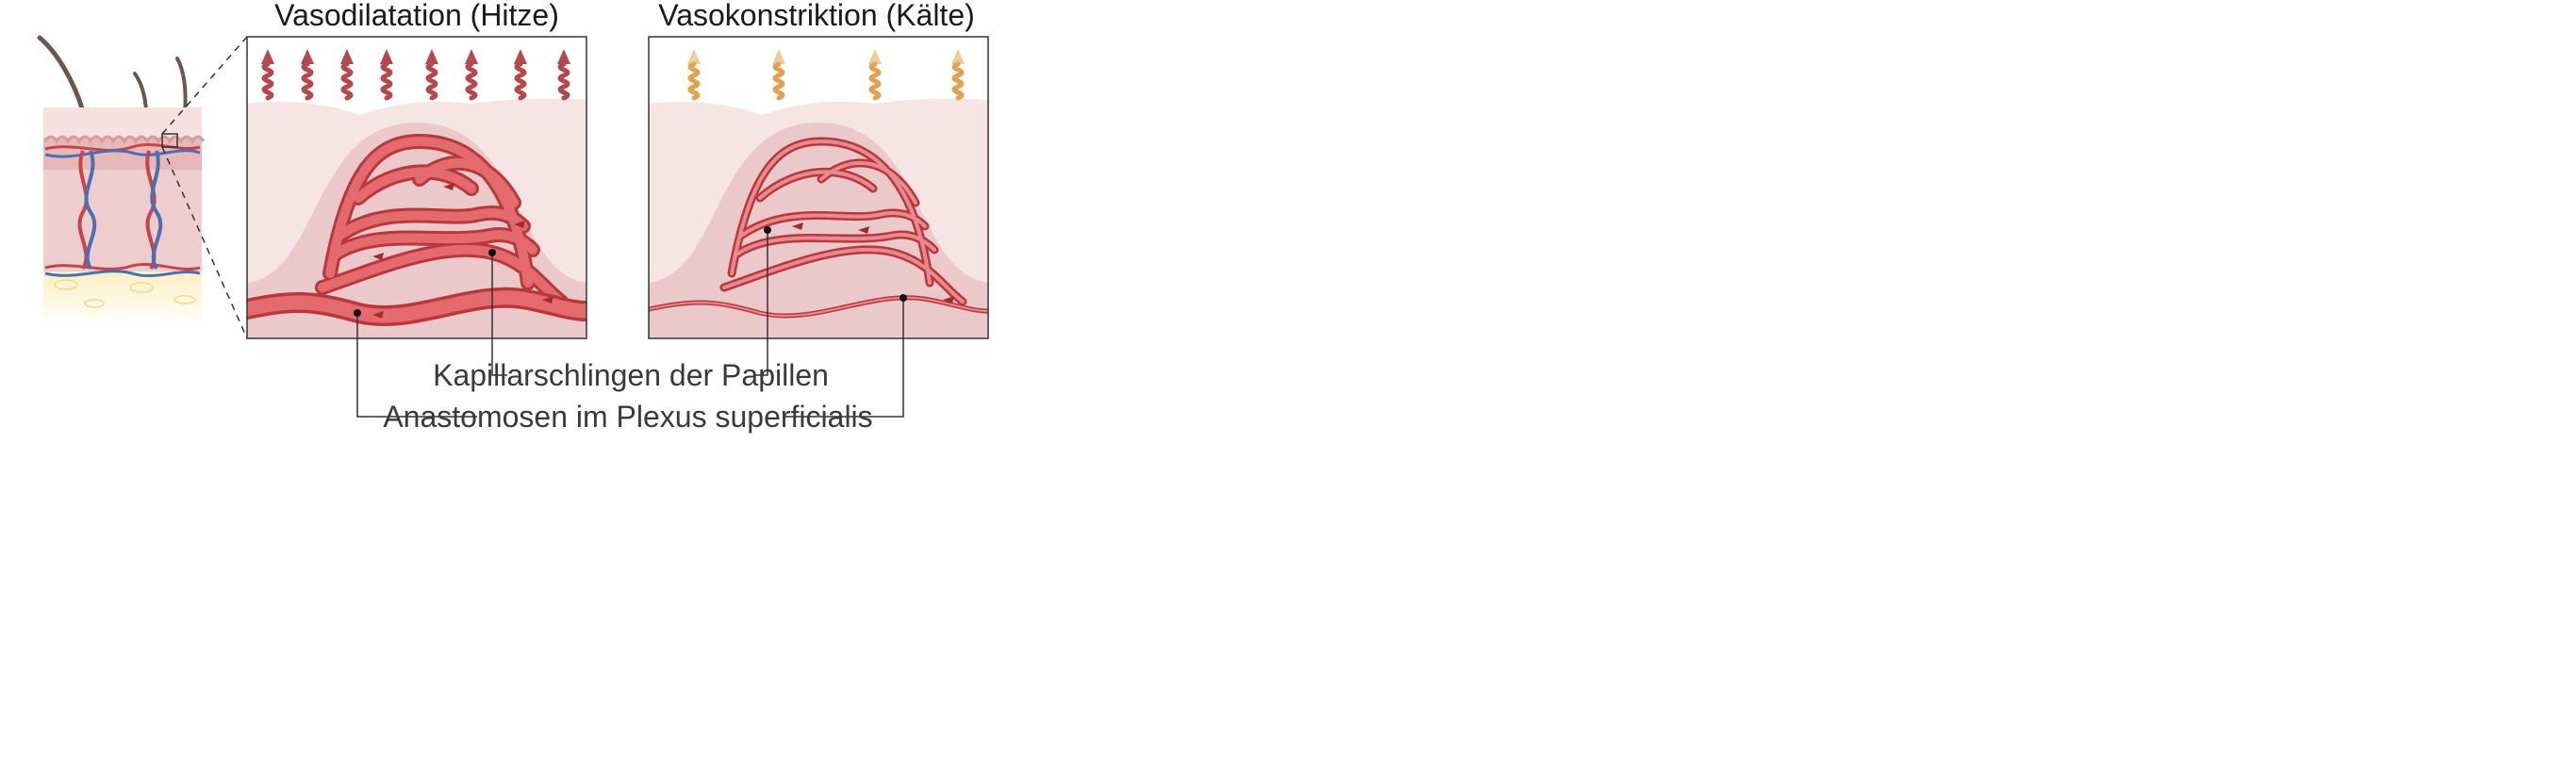 The height and width of the screenshot is (772, 2576). What do you see at coordinates (122, 221) in the screenshot?
I see `dermis-layer` at bounding box center [122, 221].